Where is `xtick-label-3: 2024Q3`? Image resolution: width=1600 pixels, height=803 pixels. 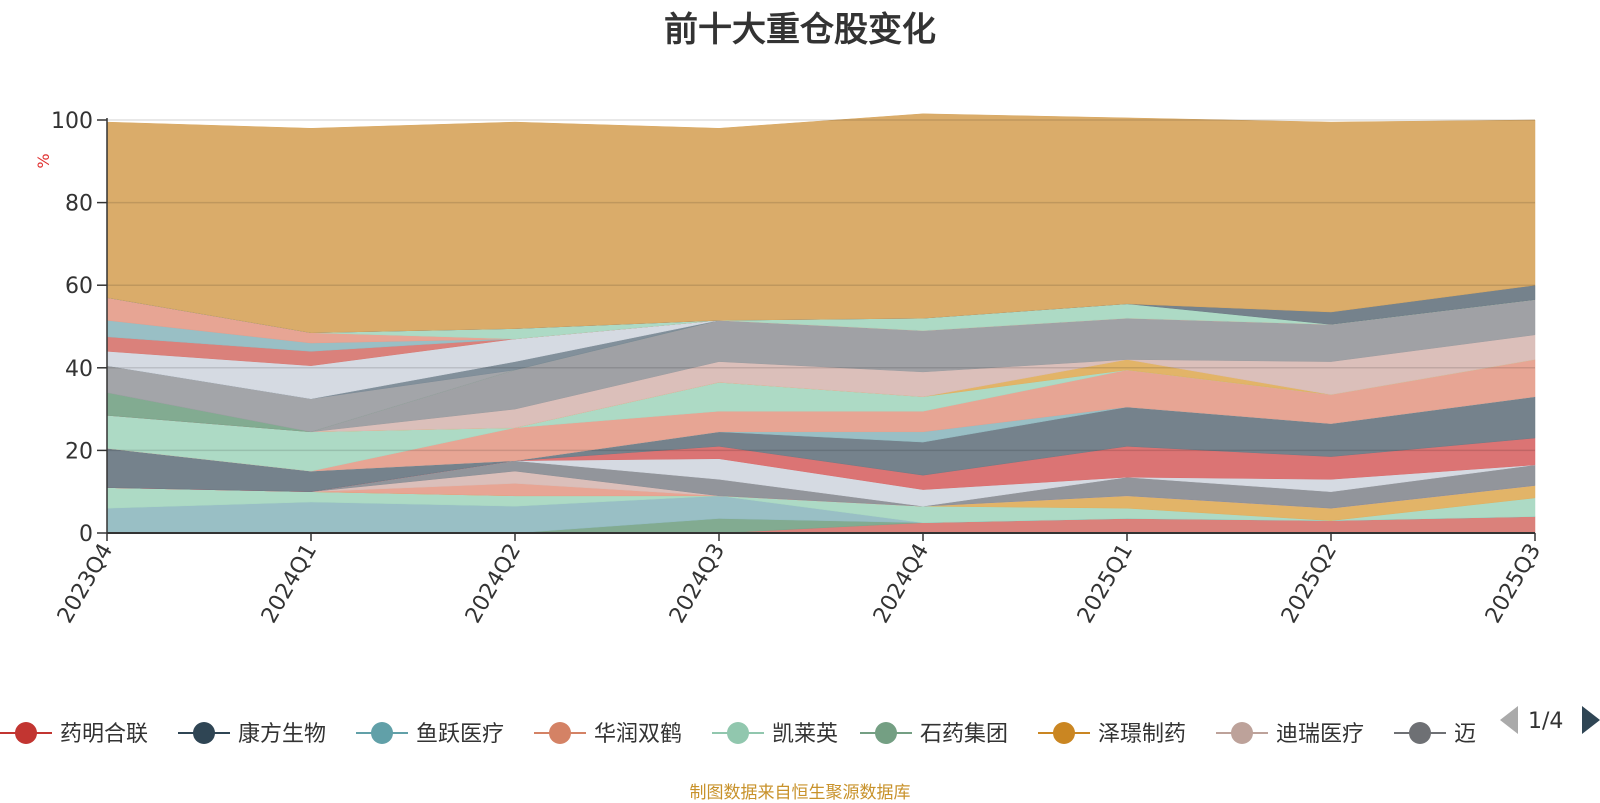 xtick-label-3: 2024Q3 is located at coordinates (697, 584).